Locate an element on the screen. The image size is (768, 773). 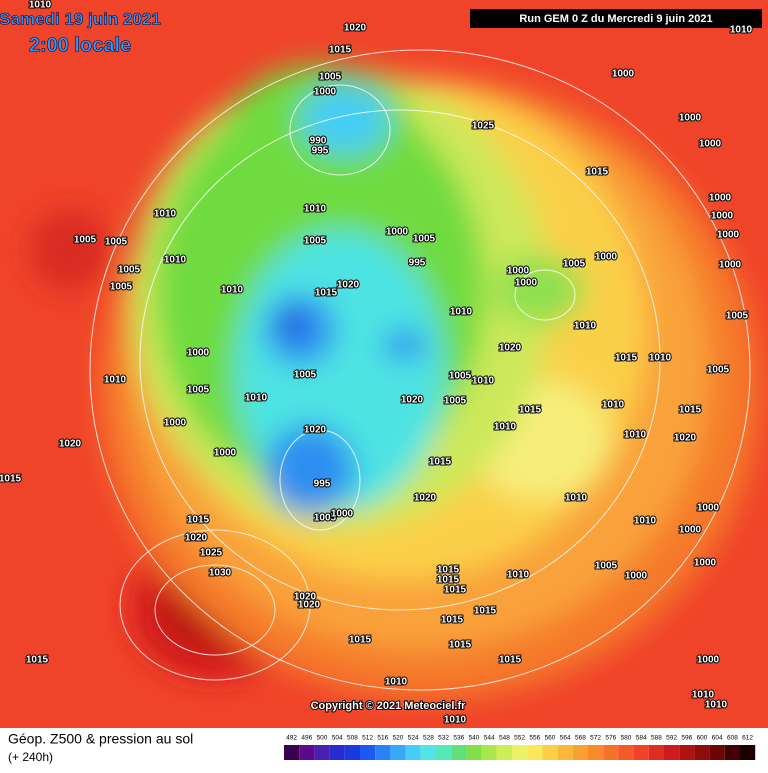
legend-label: 580 is located at coordinates (626, 738).